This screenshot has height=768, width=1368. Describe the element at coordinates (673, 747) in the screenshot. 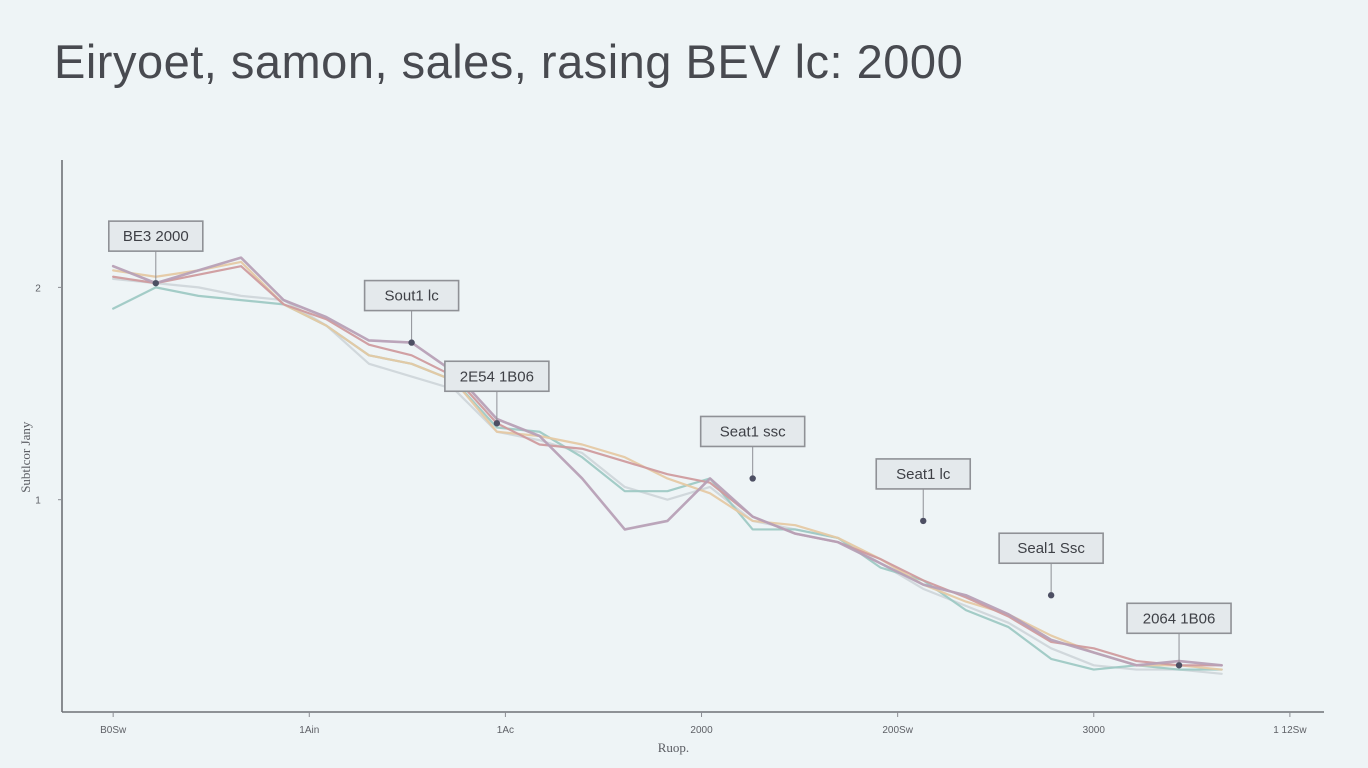

I see `x-axis-label: Ruop.` at that location.